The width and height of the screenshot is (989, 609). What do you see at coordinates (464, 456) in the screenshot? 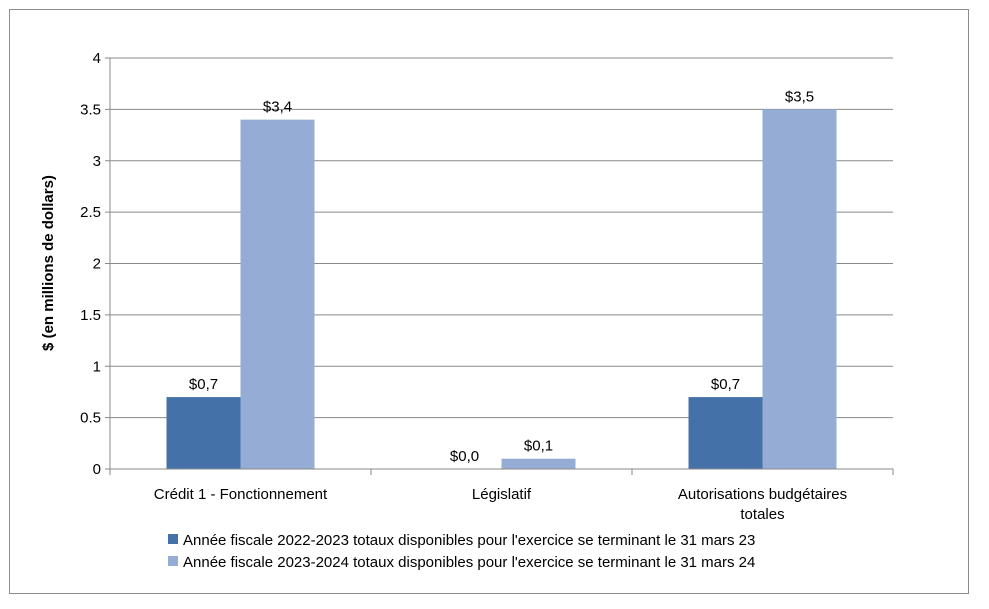
I see `data-label: $0,0` at bounding box center [464, 456].